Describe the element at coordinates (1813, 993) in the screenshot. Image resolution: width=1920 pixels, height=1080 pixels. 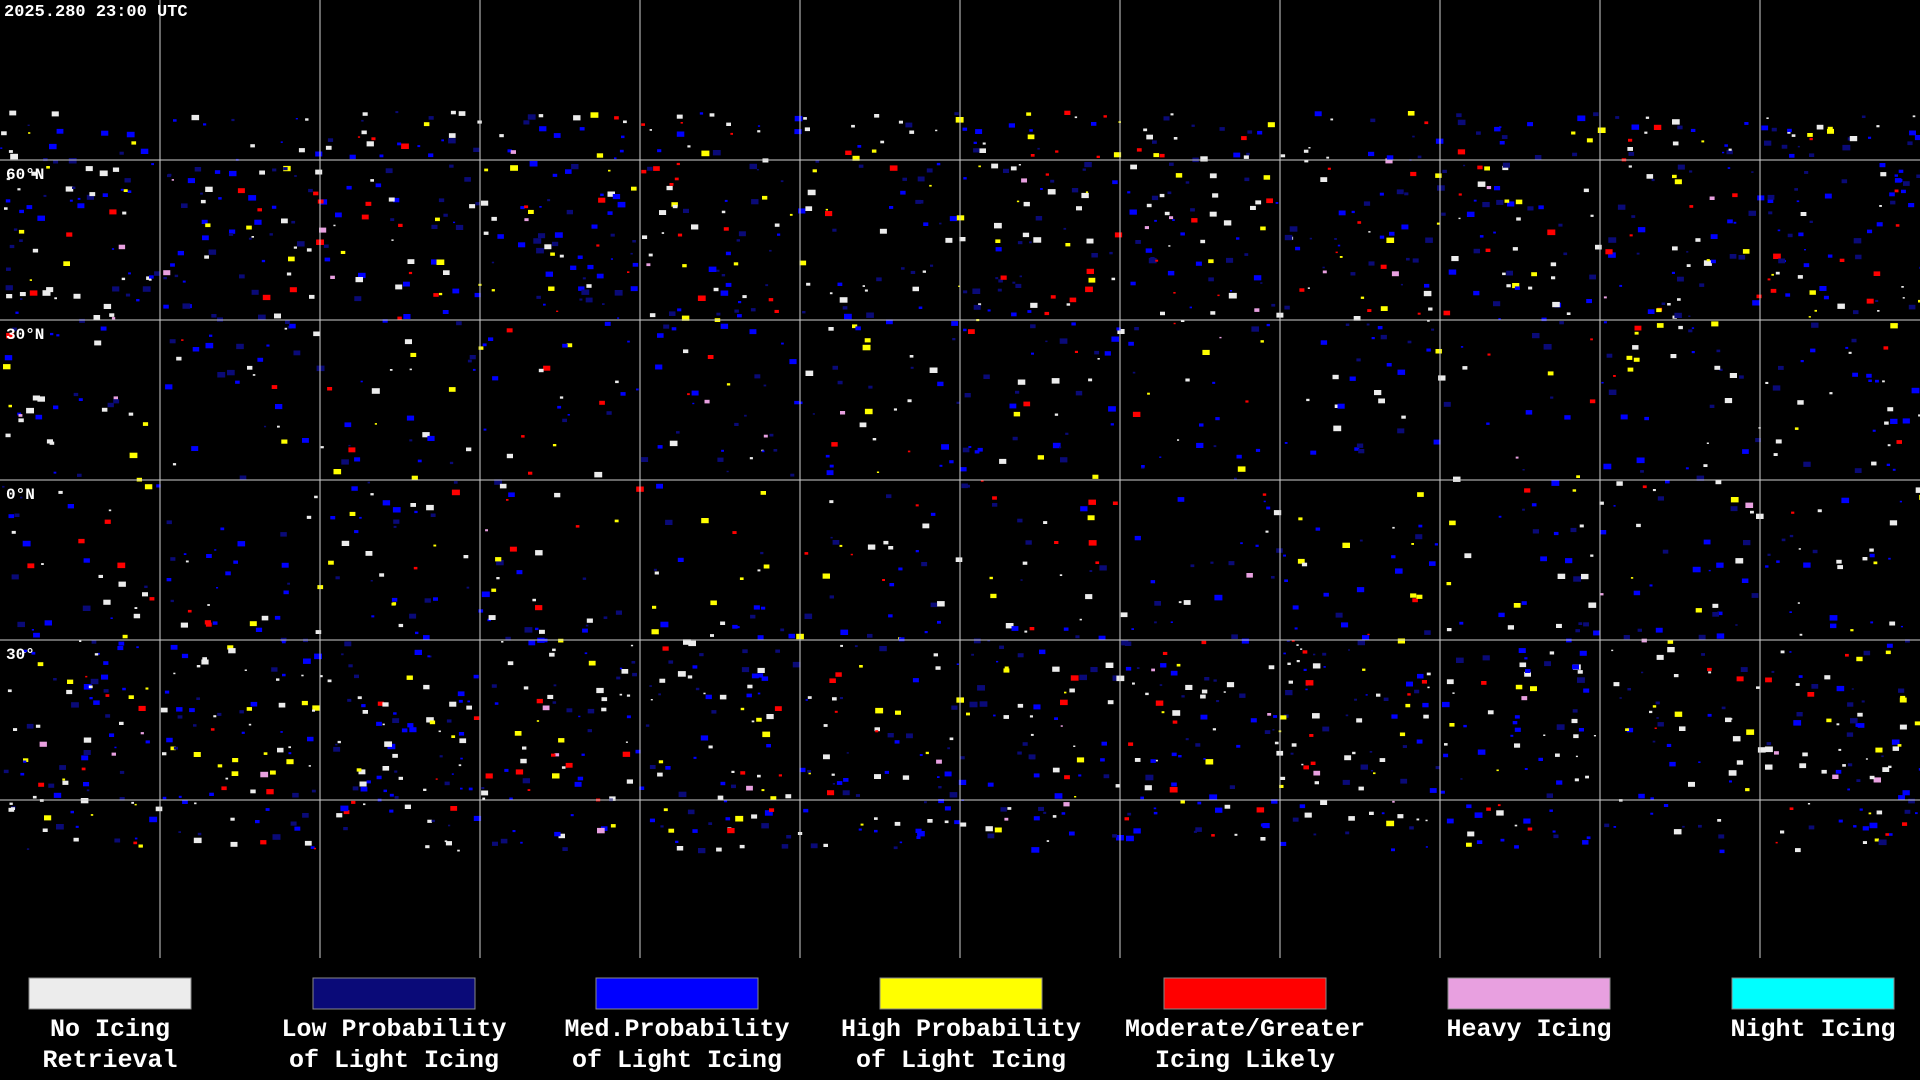
I see `legend-swatch` at that location.